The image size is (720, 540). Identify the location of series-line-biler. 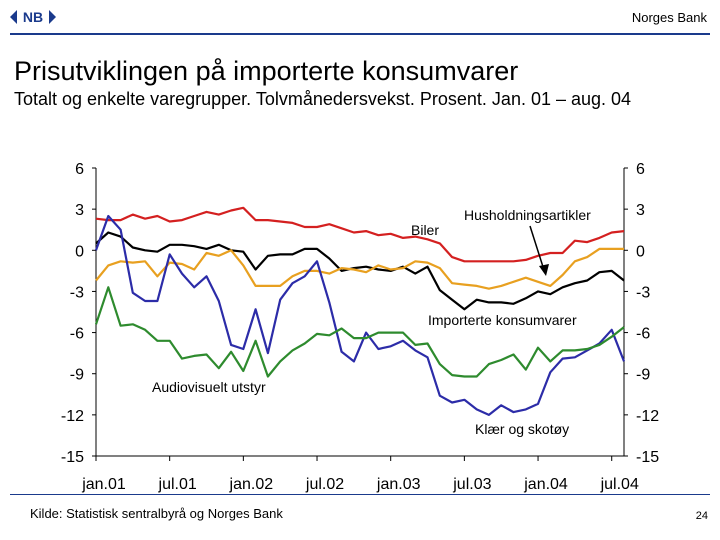
(360, 271).